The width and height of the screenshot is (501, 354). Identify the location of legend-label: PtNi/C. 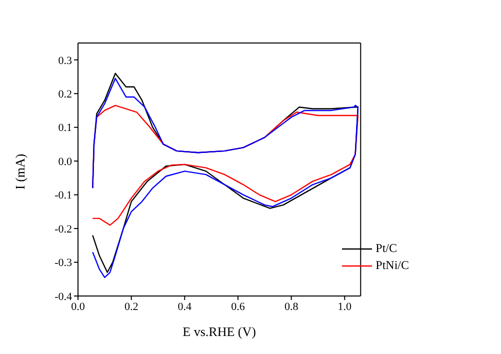
(392, 265).